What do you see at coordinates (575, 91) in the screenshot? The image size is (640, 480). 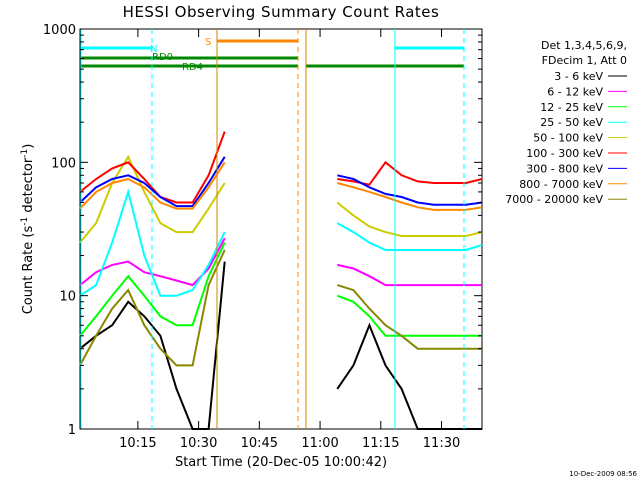 I see `legend-entry-label: 6 - 12 keV` at bounding box center [575, 91].